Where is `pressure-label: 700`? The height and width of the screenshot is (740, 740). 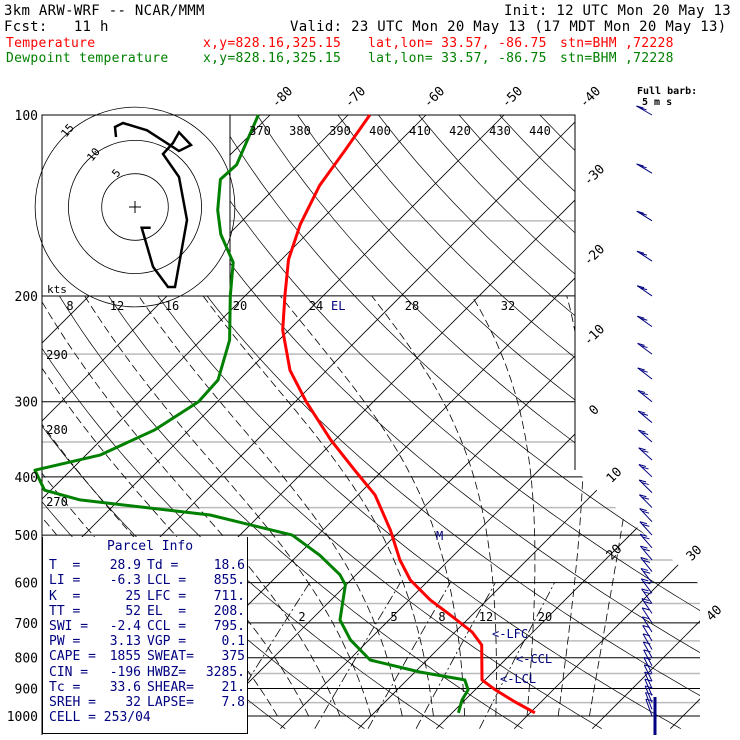
pressure-label: 700 is located at coordinates (26, 624).